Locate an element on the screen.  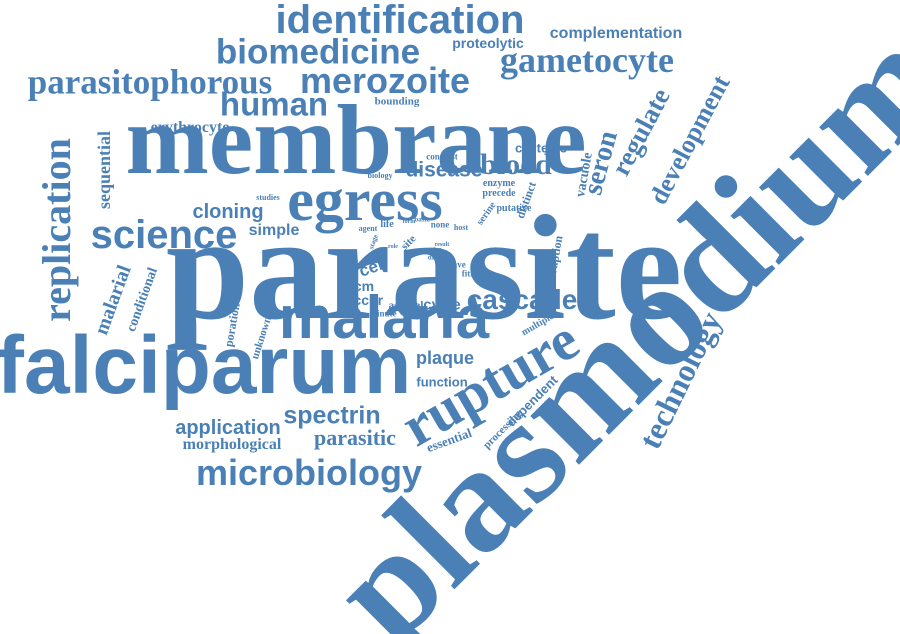
word-cysteine: cysteine is located at coordinates (541, 148).